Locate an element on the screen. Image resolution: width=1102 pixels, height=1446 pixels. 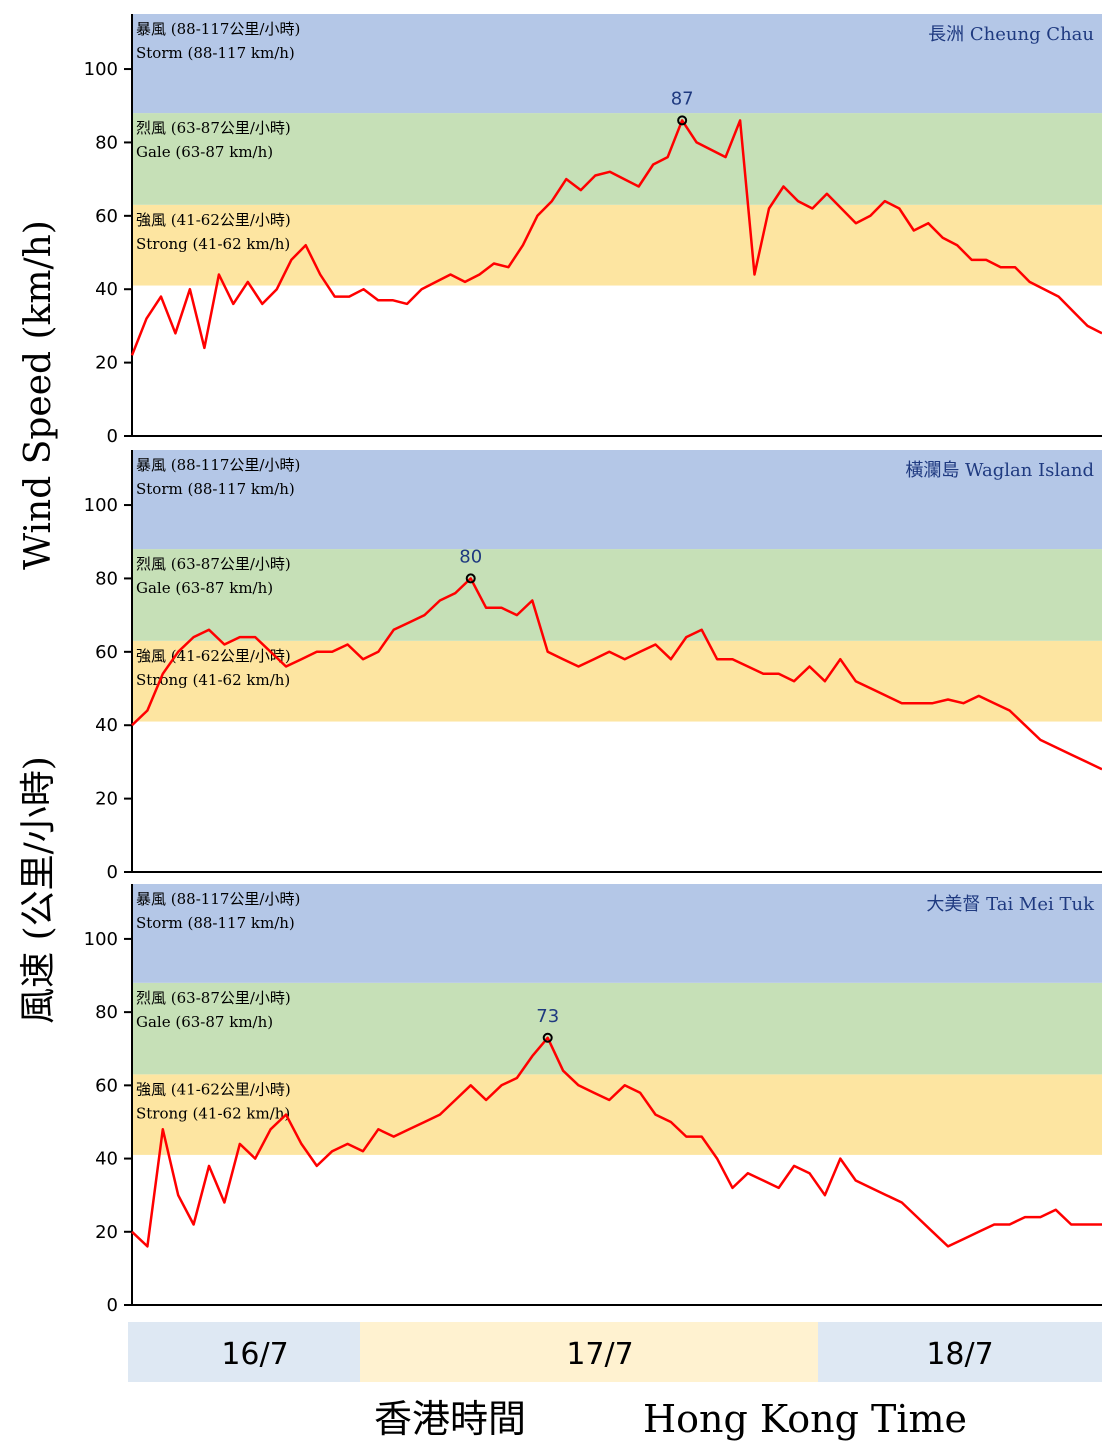
wind-line-waglan-island is located at coordinates (616, 674).